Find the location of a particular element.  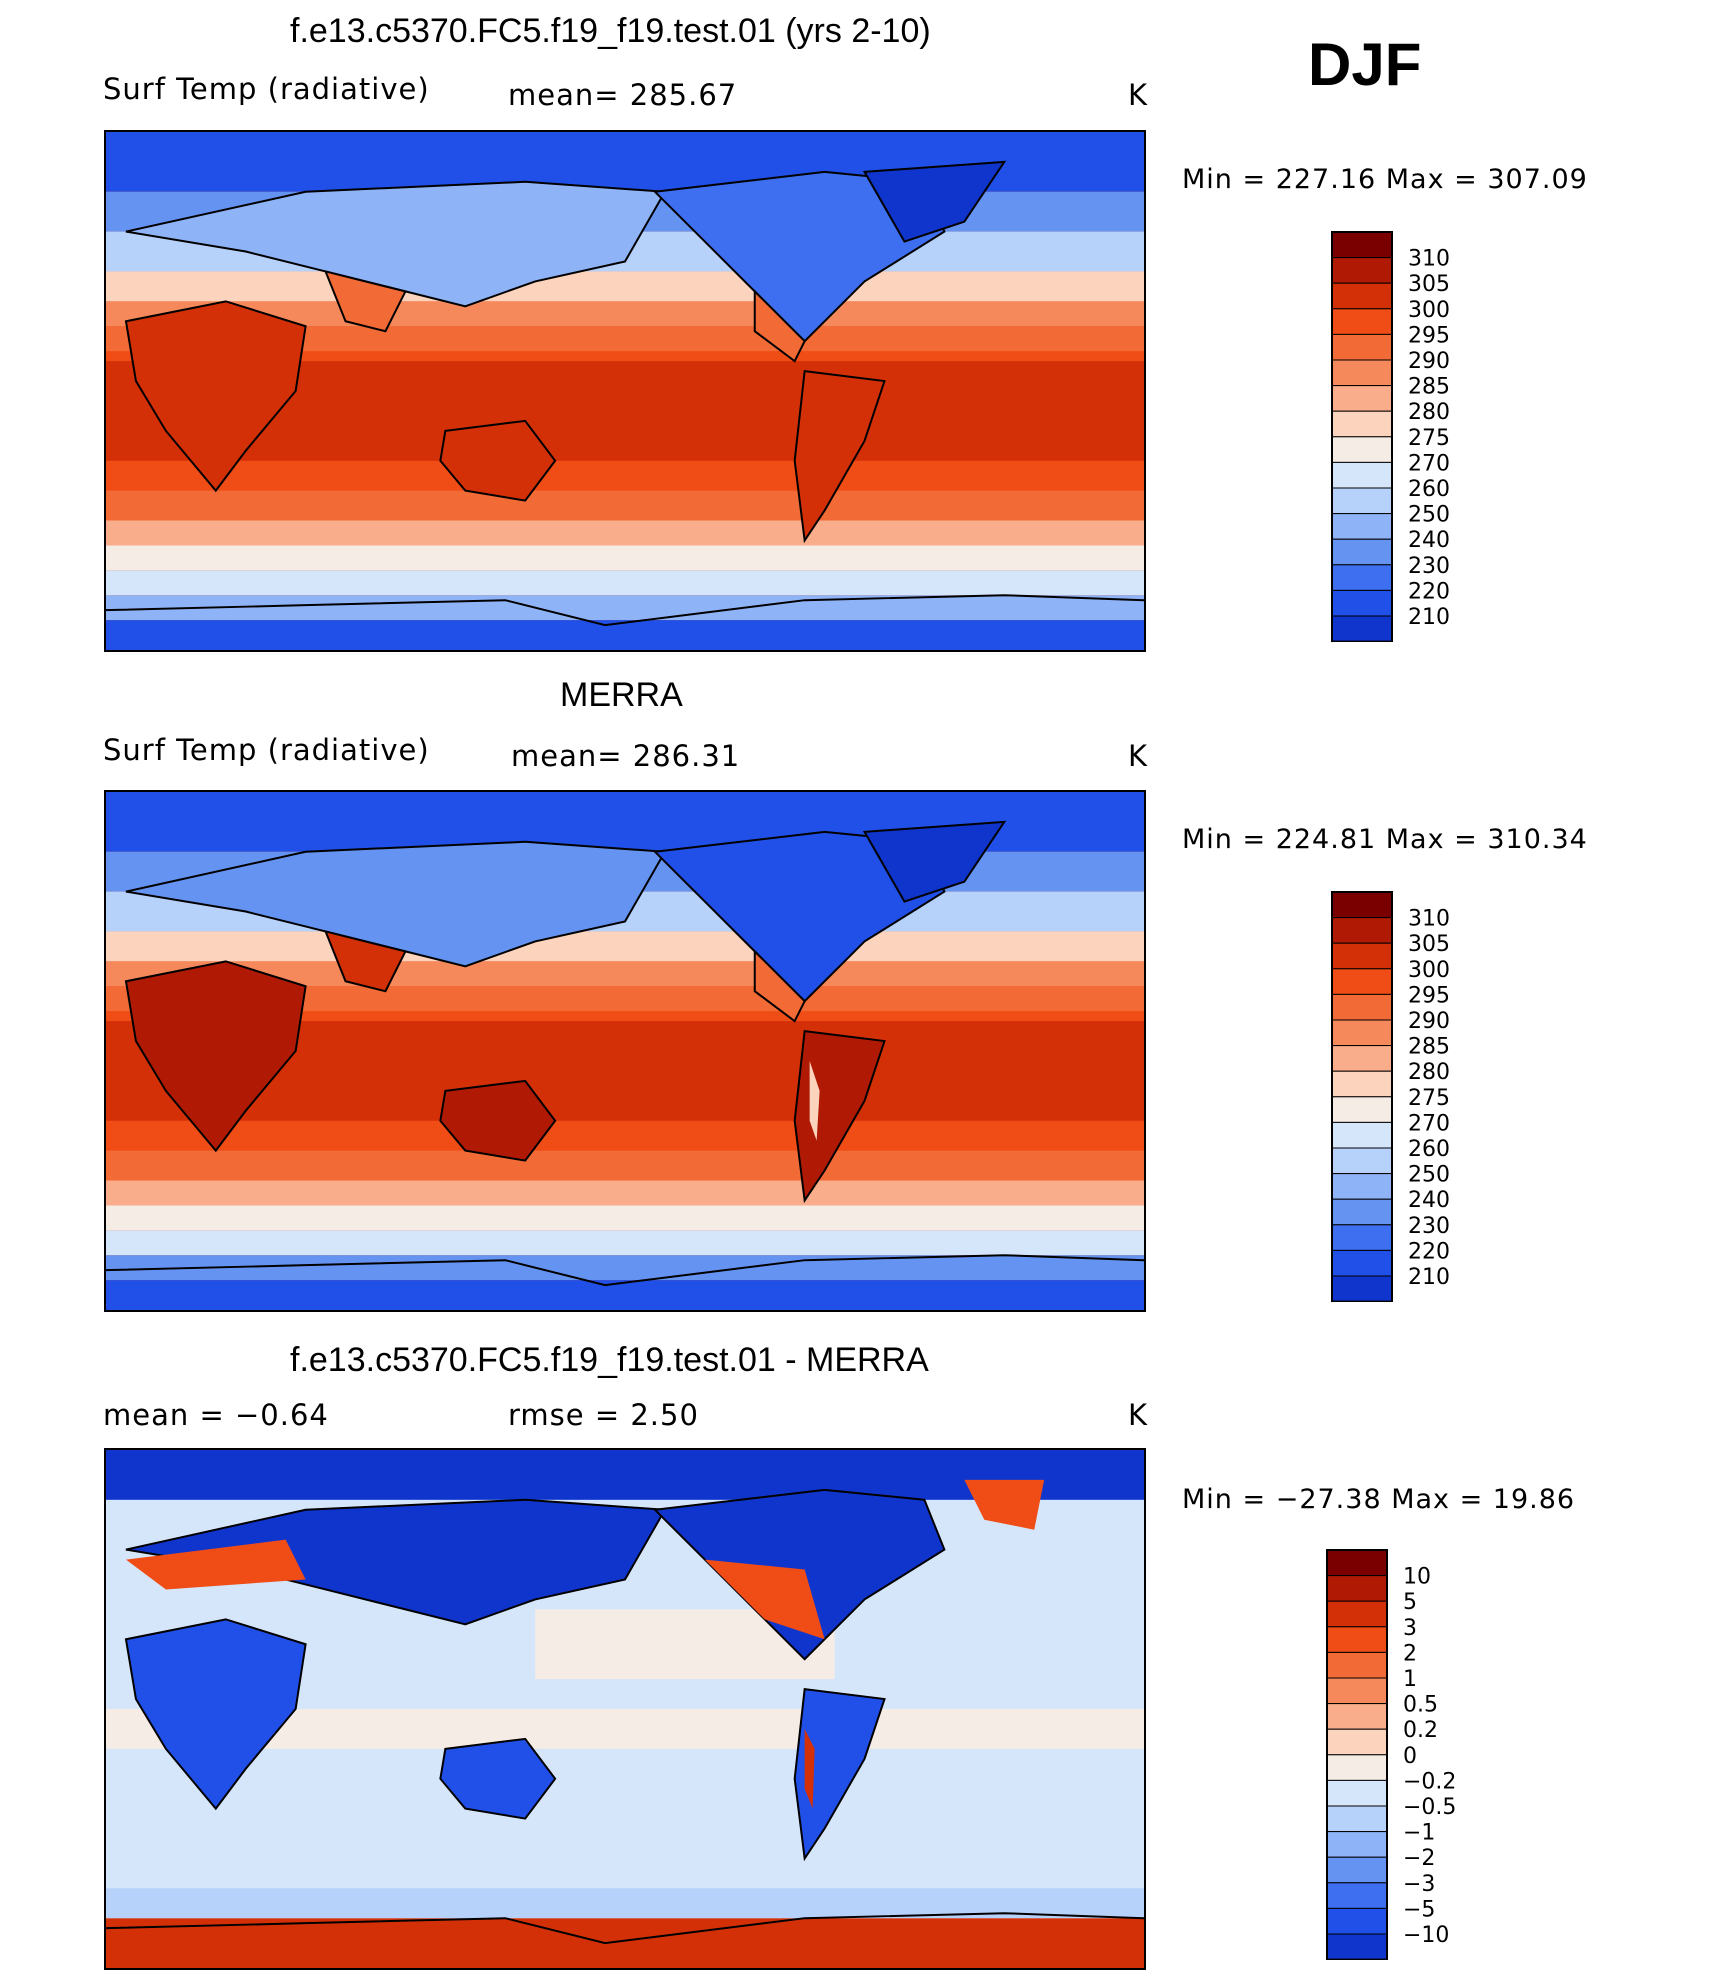

colorbar-tick-label: 5 is located at coordinates (1410, 1602).